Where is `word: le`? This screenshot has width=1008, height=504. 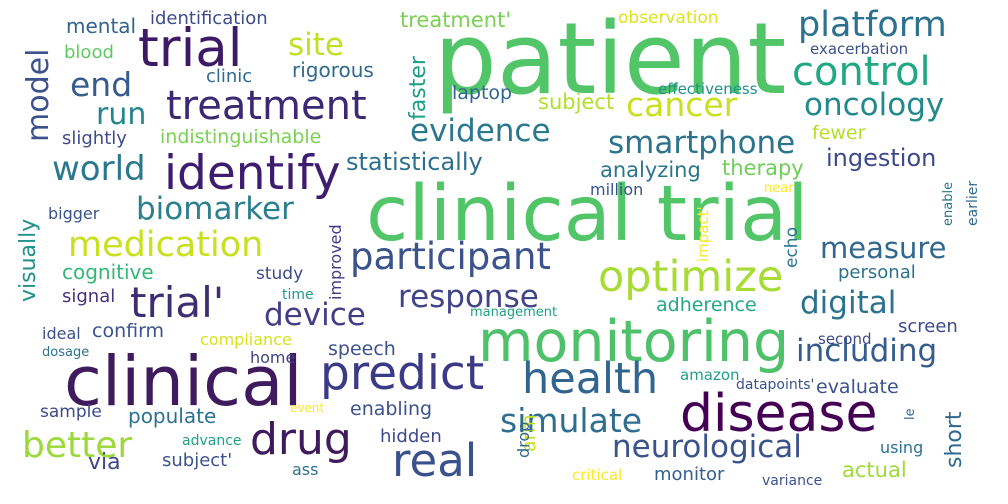 word: le is located at coordinates (910, 414).